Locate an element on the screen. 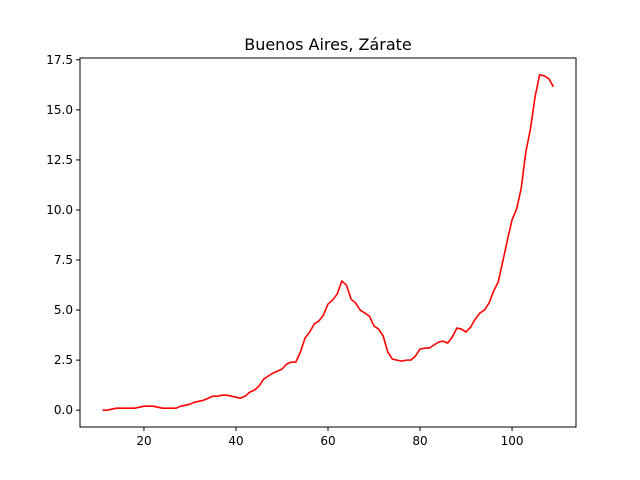 This screenshot has height=480, width=640. y-axis: 0.0 2.5 5.0 7.5 10.0 12.5 15.0 17.5 is located at coordinates (63, 235).